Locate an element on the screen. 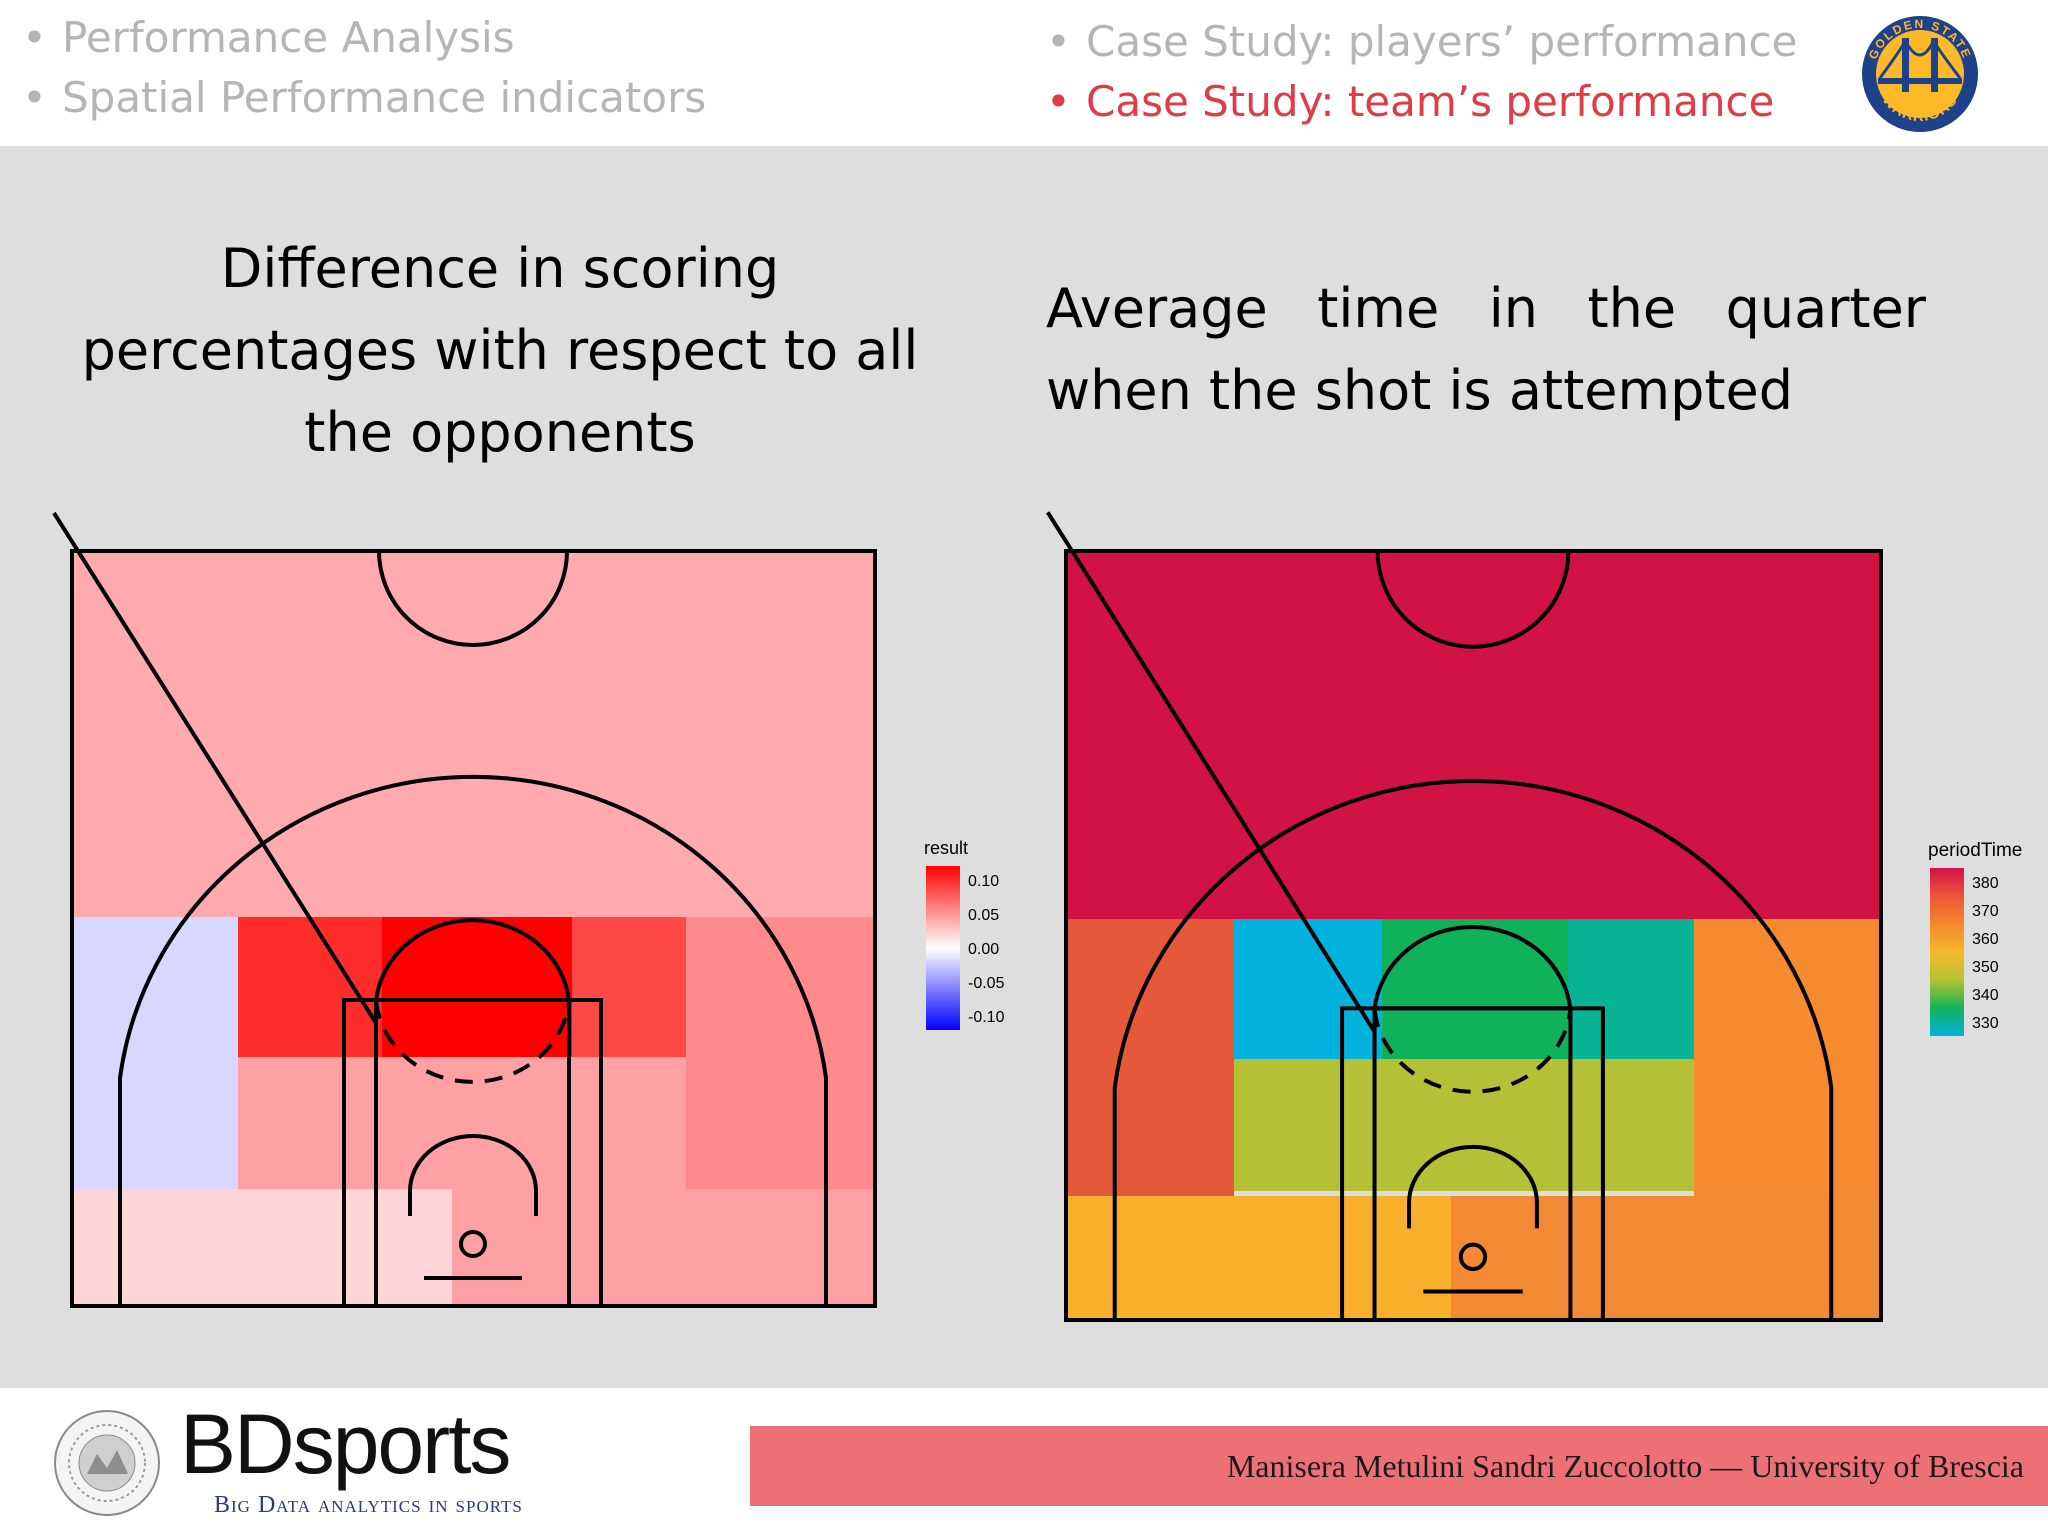 This screenshot has height=1536, width=2048. legend-tick-label: 350 is located at coordinates (1985, 967).